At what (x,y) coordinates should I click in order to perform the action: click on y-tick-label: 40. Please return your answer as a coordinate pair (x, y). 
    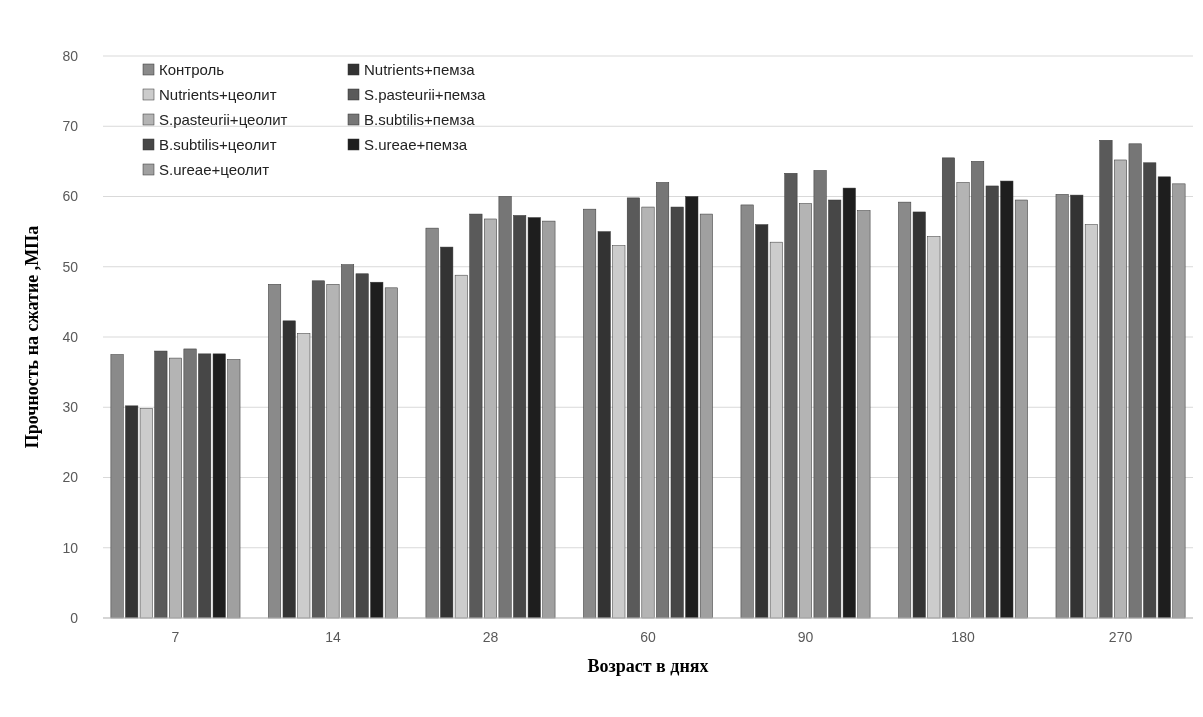
    Looking at the image, I should click on (70, 336).